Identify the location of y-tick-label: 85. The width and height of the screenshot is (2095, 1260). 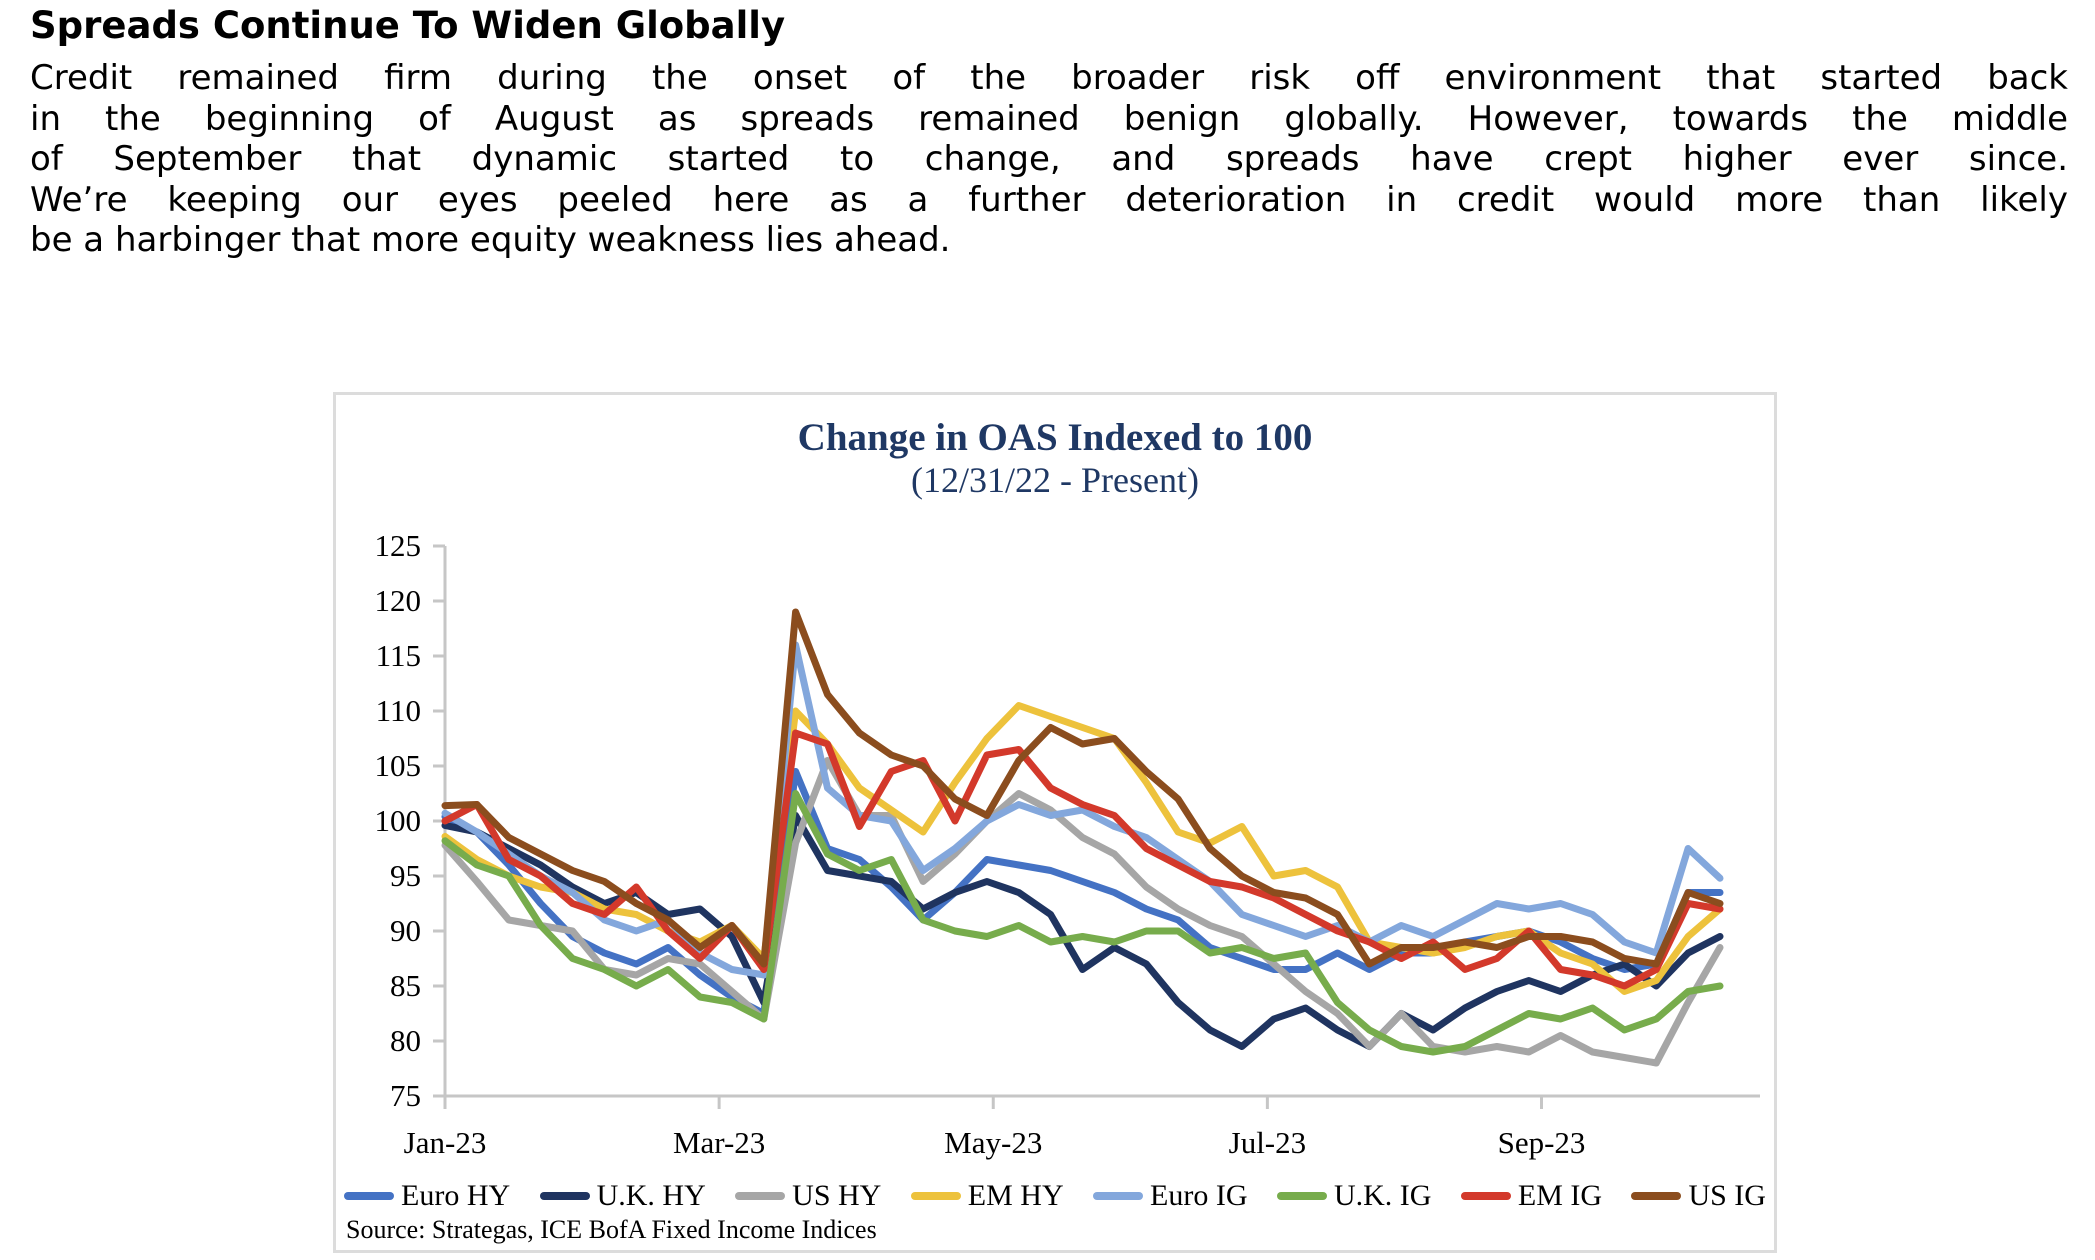
(405, 985).